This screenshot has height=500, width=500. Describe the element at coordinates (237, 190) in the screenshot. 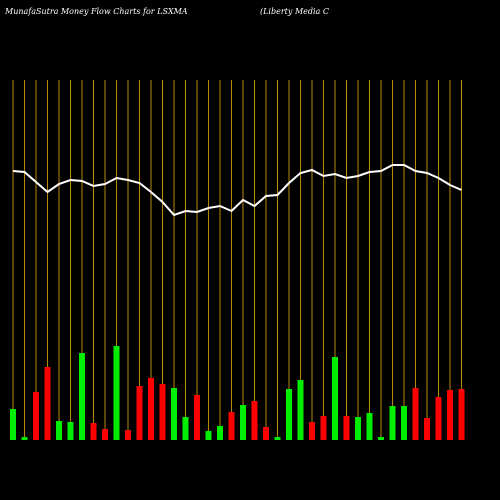

I see `line` at that location.